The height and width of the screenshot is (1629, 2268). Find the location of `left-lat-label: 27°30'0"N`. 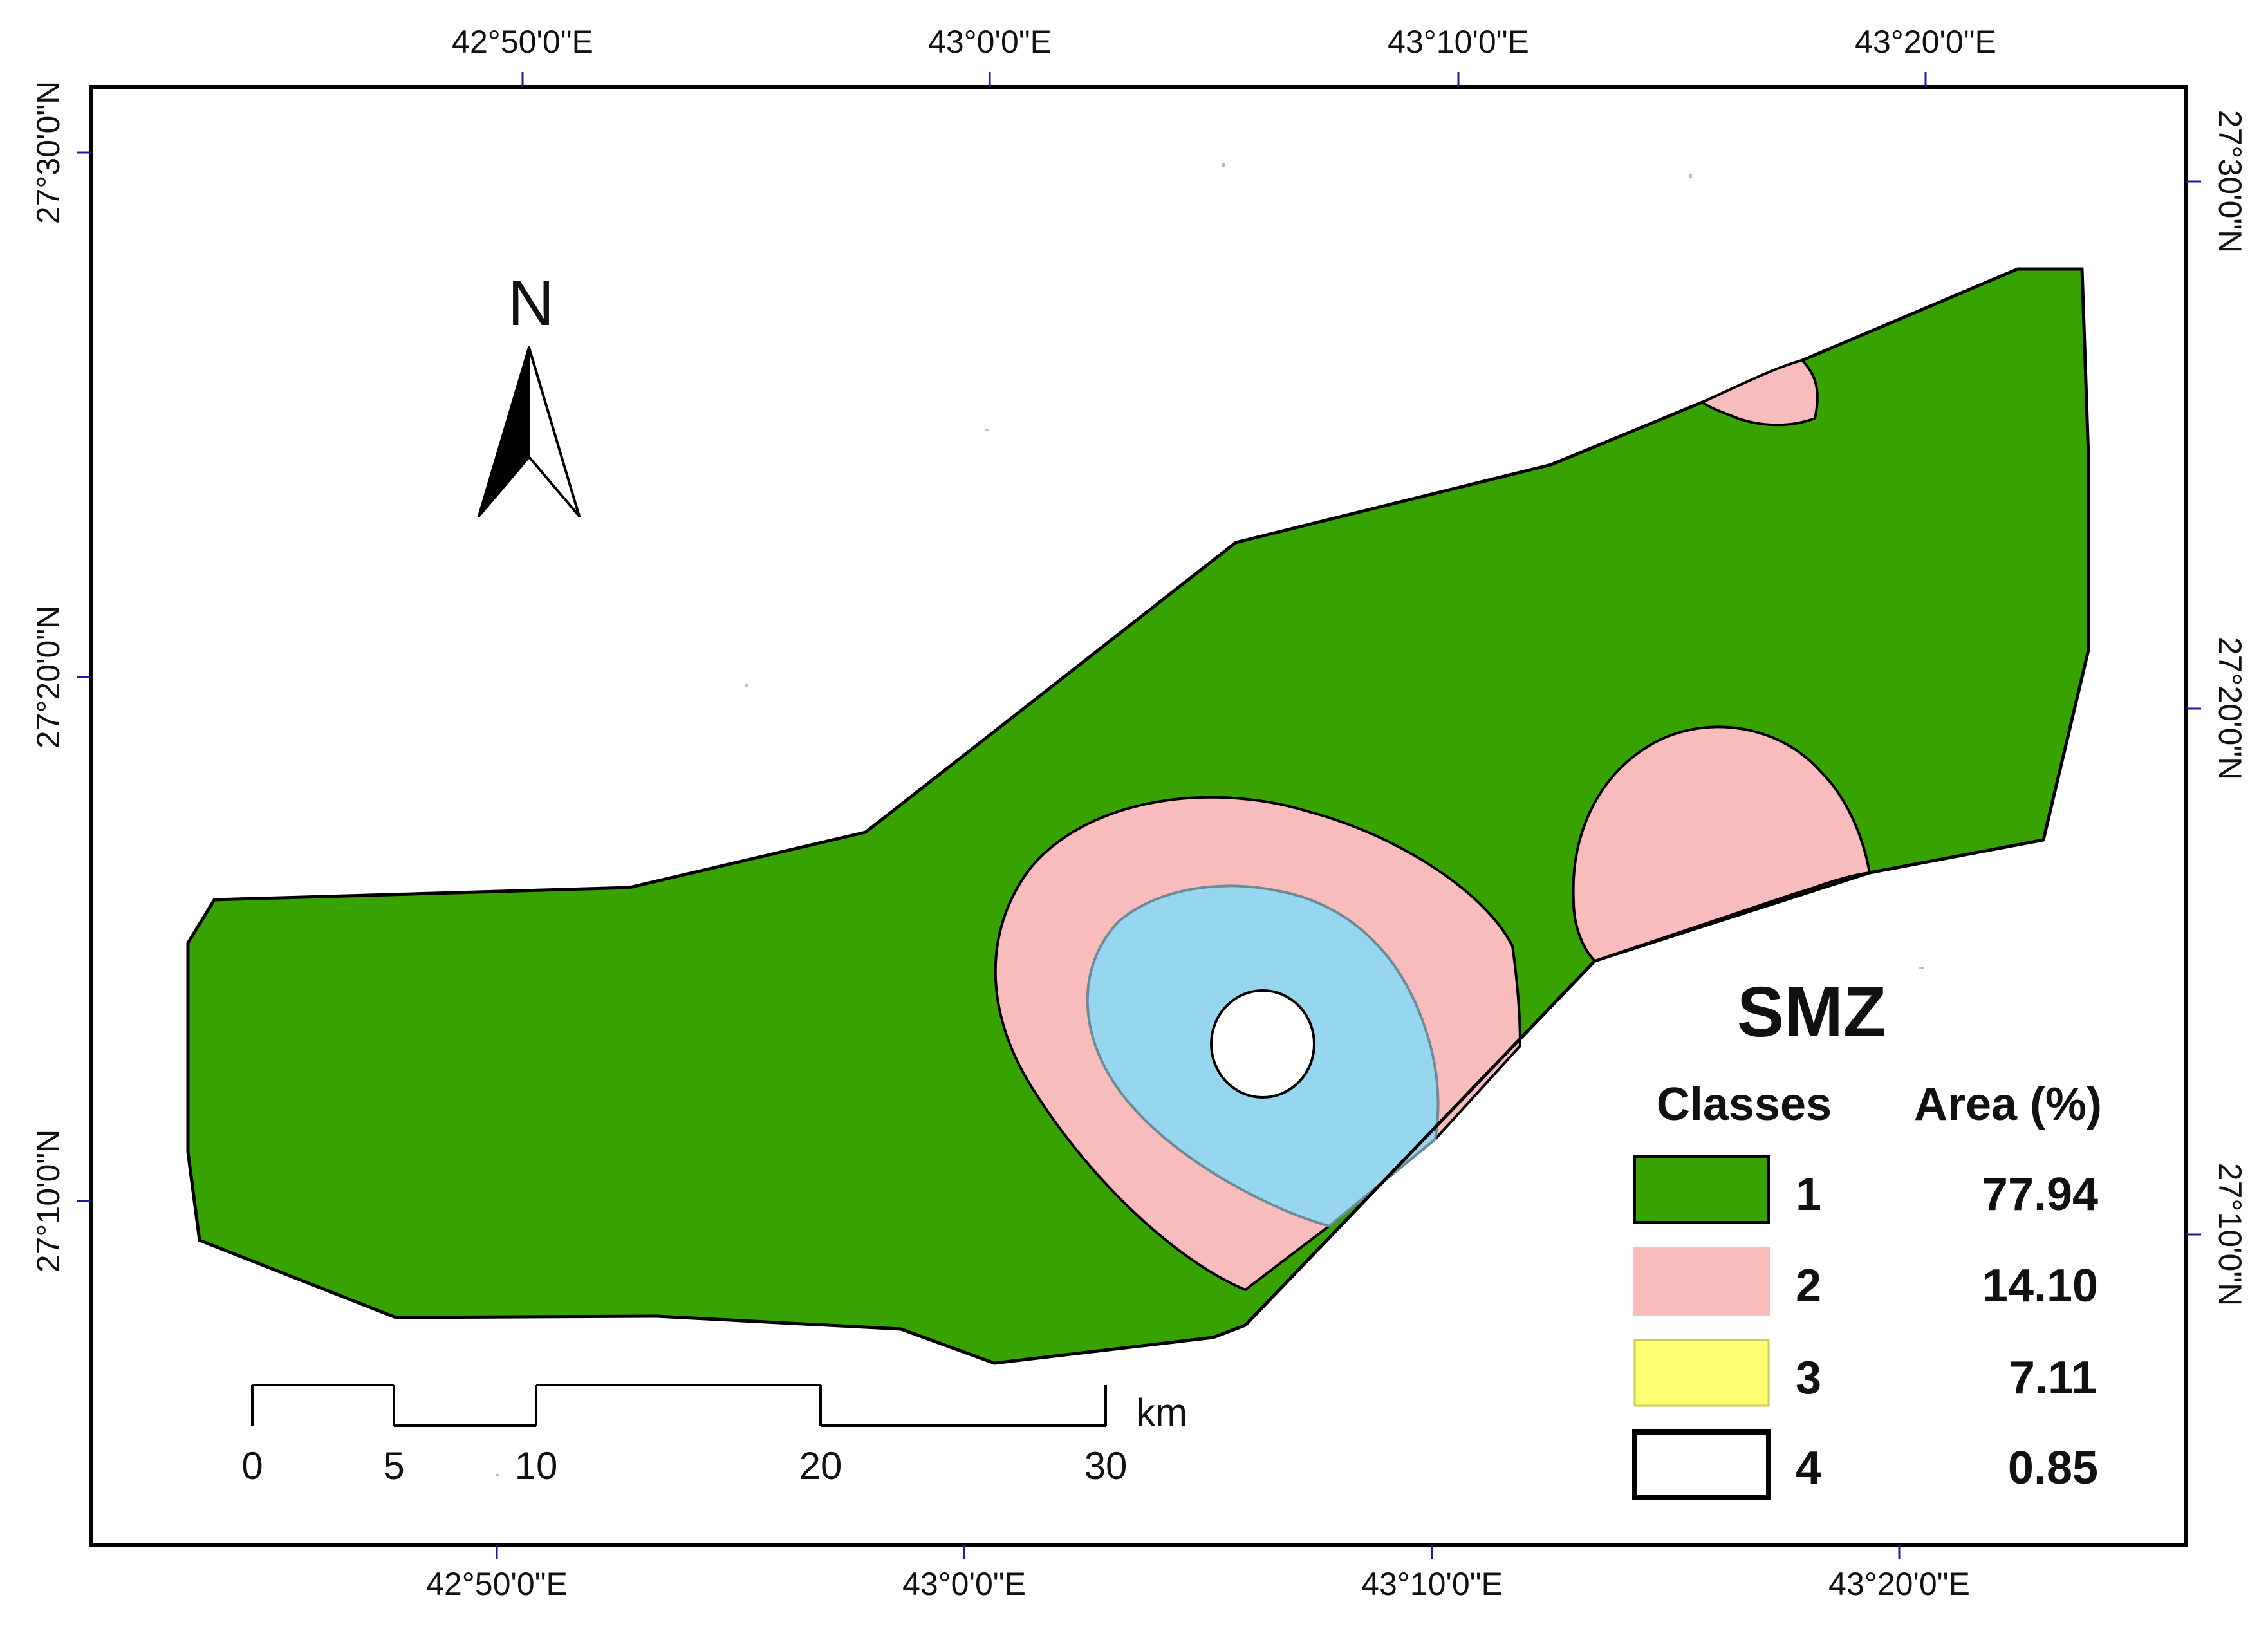

left-lat-label: 27°30'0"N is located at coordinates (48, 152).